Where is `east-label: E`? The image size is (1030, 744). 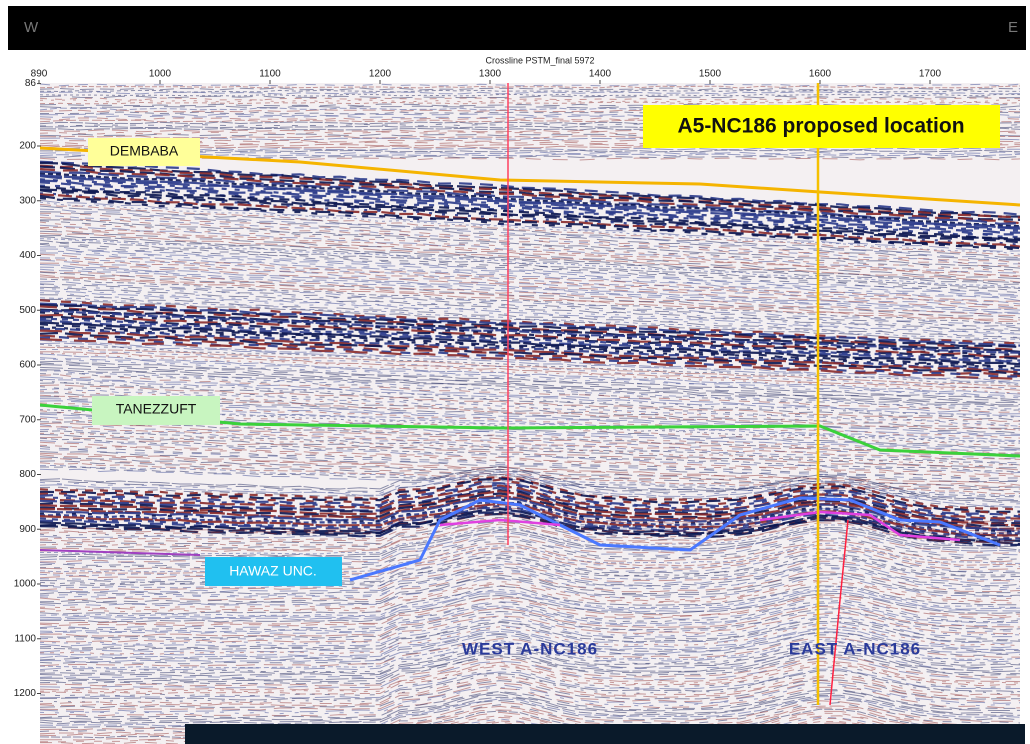 east-label: E is located at coordinates (1013, 27).